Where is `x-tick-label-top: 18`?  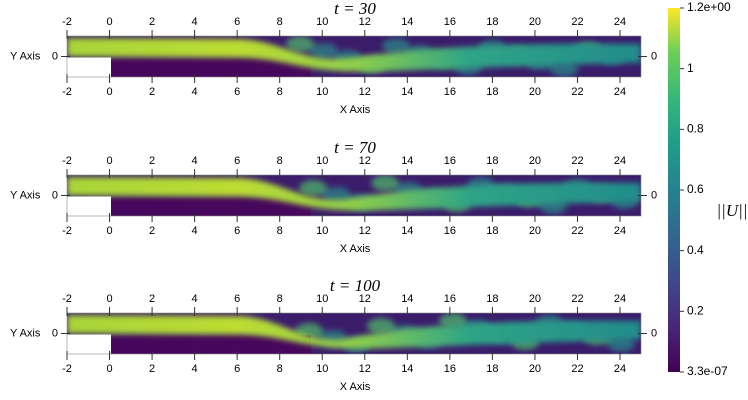 x-tick-label-top: 18 is located at coordinates (492, 161).